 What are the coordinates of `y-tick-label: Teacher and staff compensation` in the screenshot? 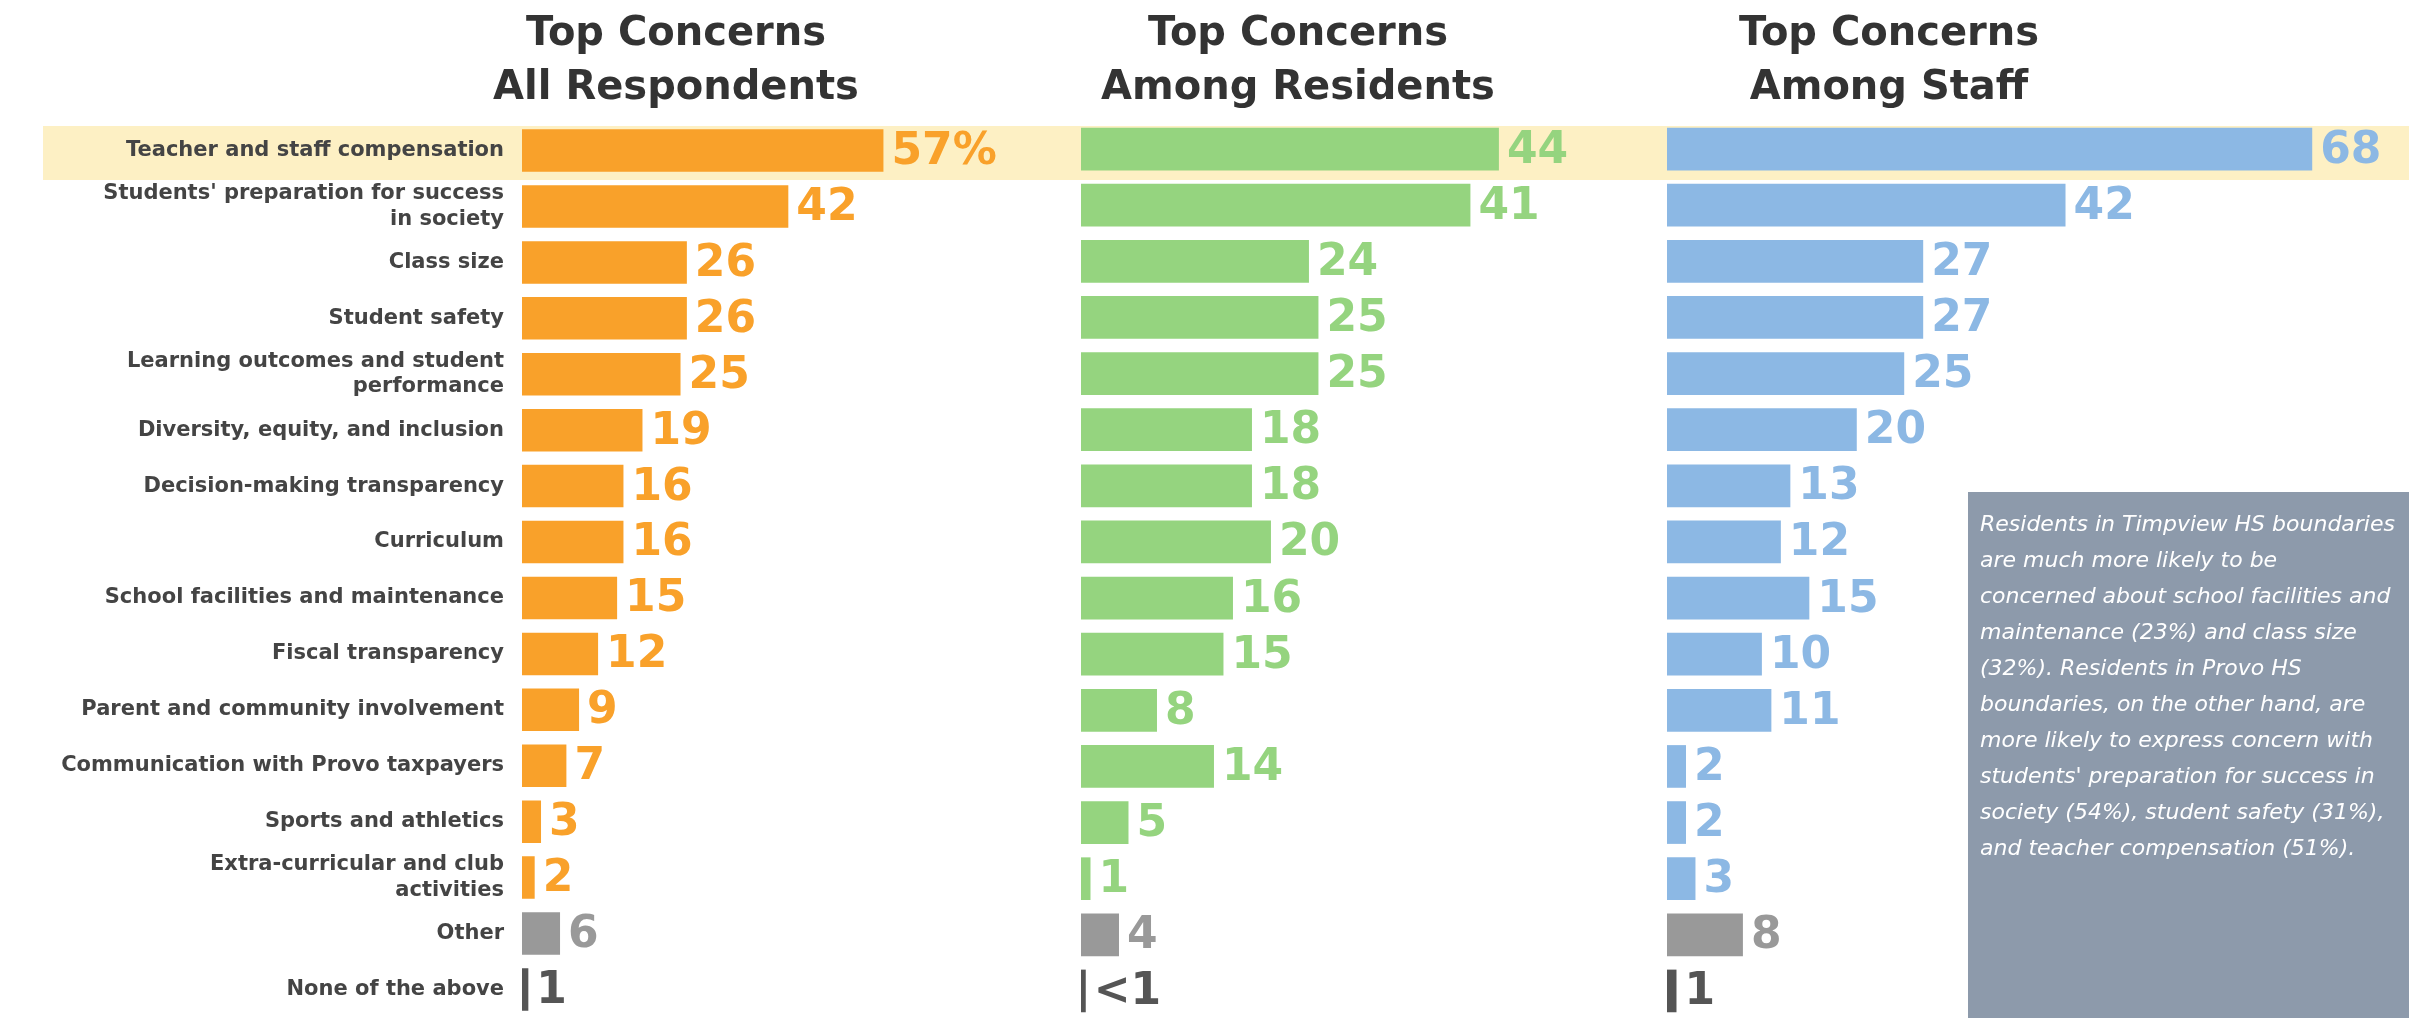 It's located at (314, 149).